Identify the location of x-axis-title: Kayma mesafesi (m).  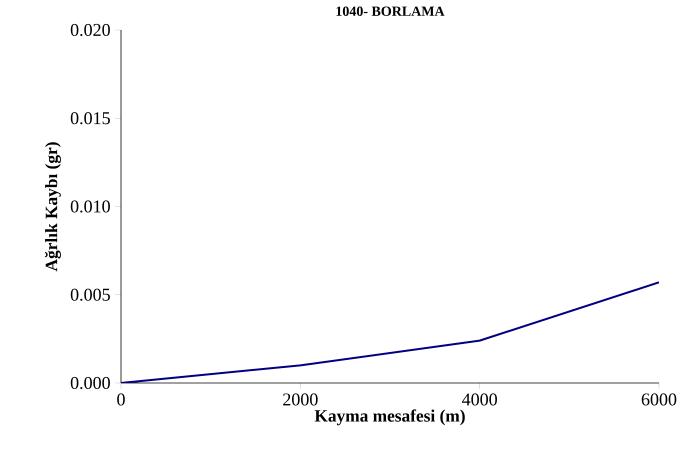
(389, 417).